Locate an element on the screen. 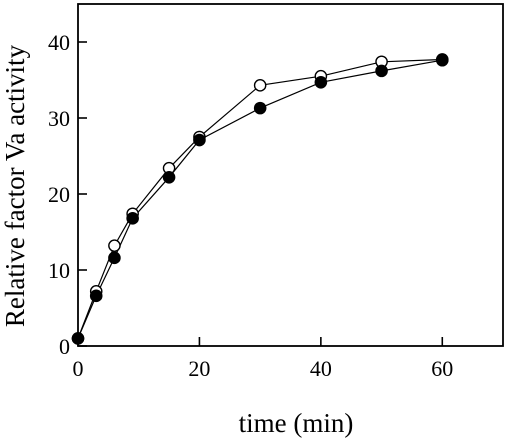  y-tick-label-10: 10 is located at coordinates (59, 270).